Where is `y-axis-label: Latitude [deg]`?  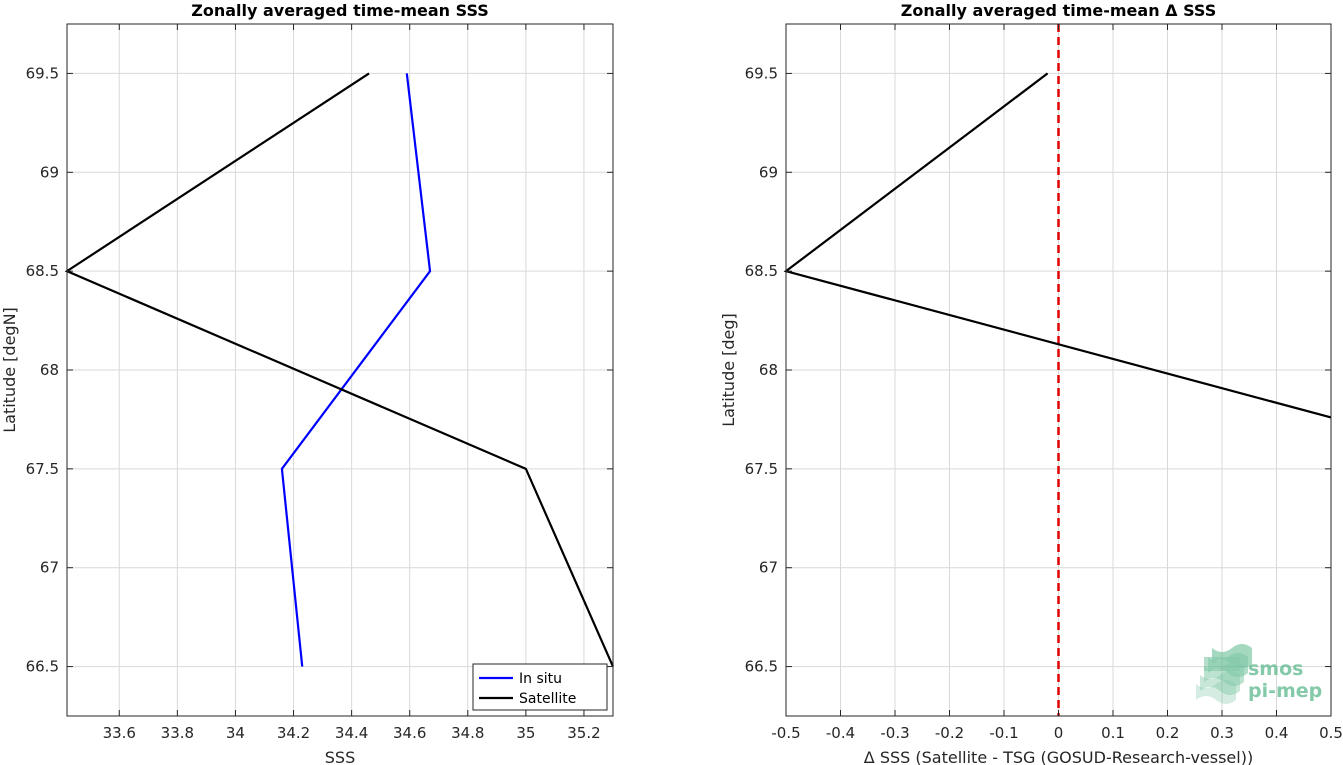
y-axis-label: Latitude [deg] is located at coordinates (728, 370).